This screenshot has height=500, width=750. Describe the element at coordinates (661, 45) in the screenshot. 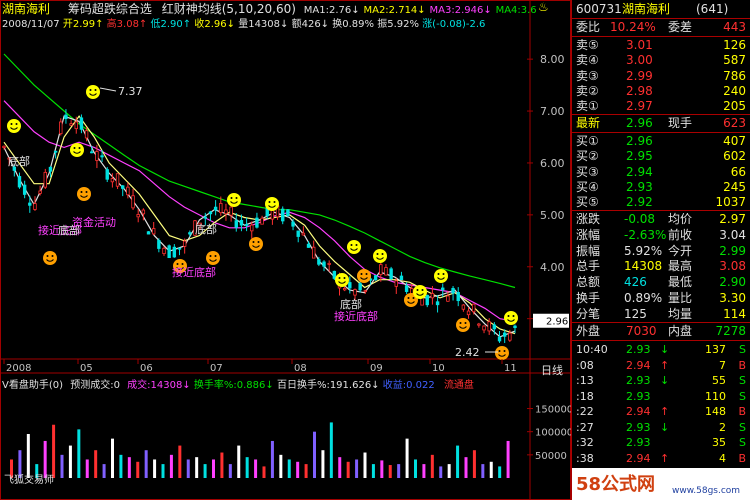

I see `ask-row: 卖⑤ 3.01 126` at that location.